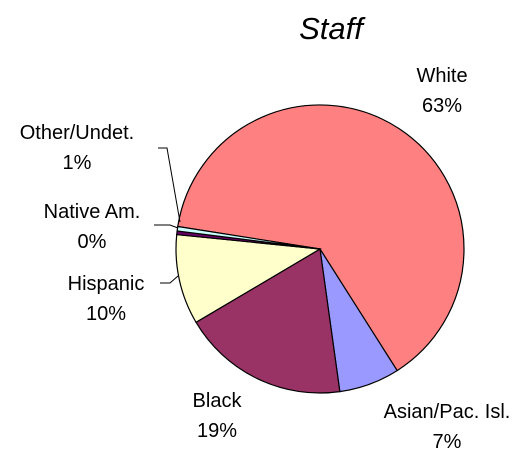 This screenshot has height=455, width=531. What do you see at coordinates (218, 416) in the screenshot?
I see `label-black: Black 19%` at bounding box center [218, 416].